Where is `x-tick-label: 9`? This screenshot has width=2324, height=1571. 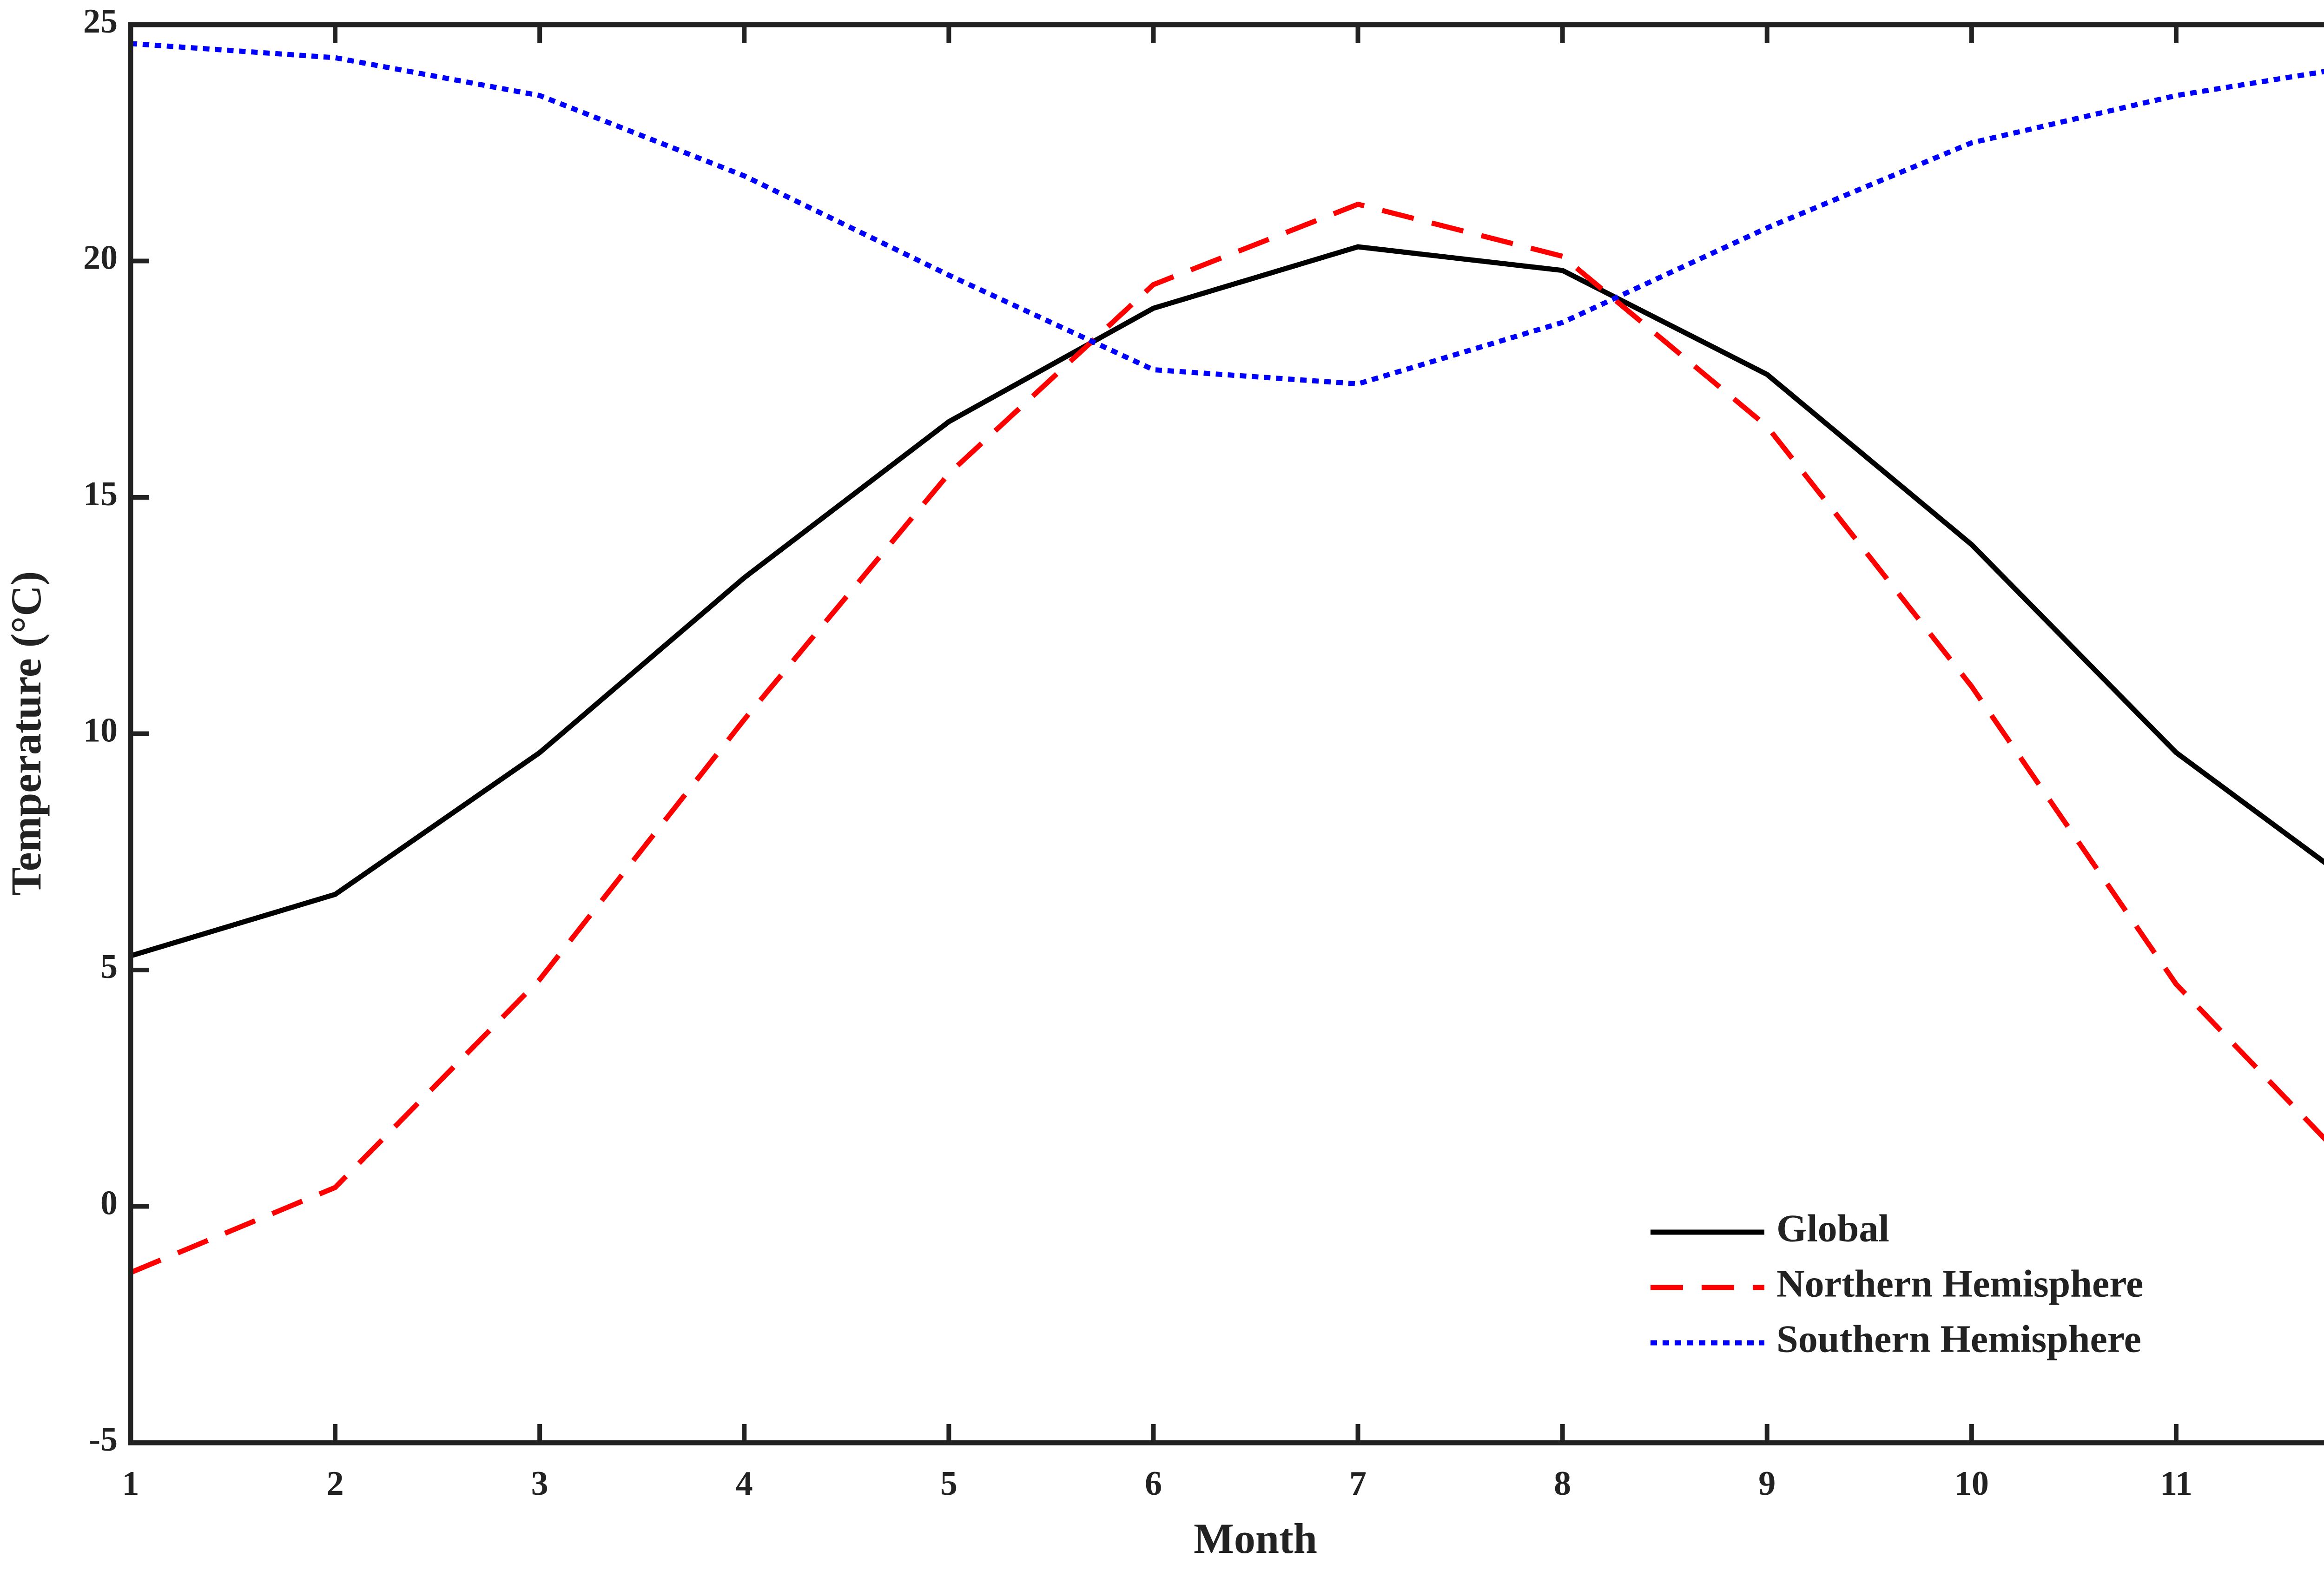
x-tick-label: 9 is located at coordinates (1767, 1484).